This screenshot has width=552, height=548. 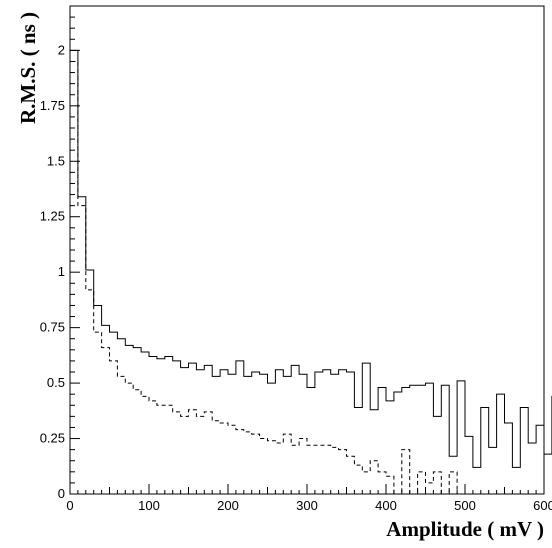 I want to click on x-tick-label: 0, so click(x=69, y=505).